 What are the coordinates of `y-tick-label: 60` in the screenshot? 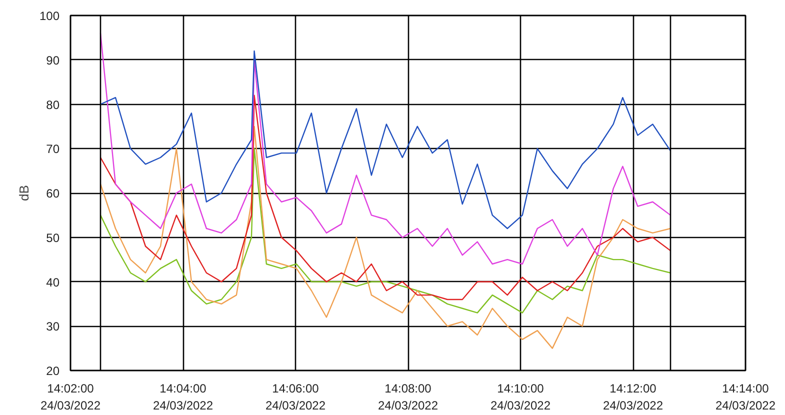 It's located at (53, 193).